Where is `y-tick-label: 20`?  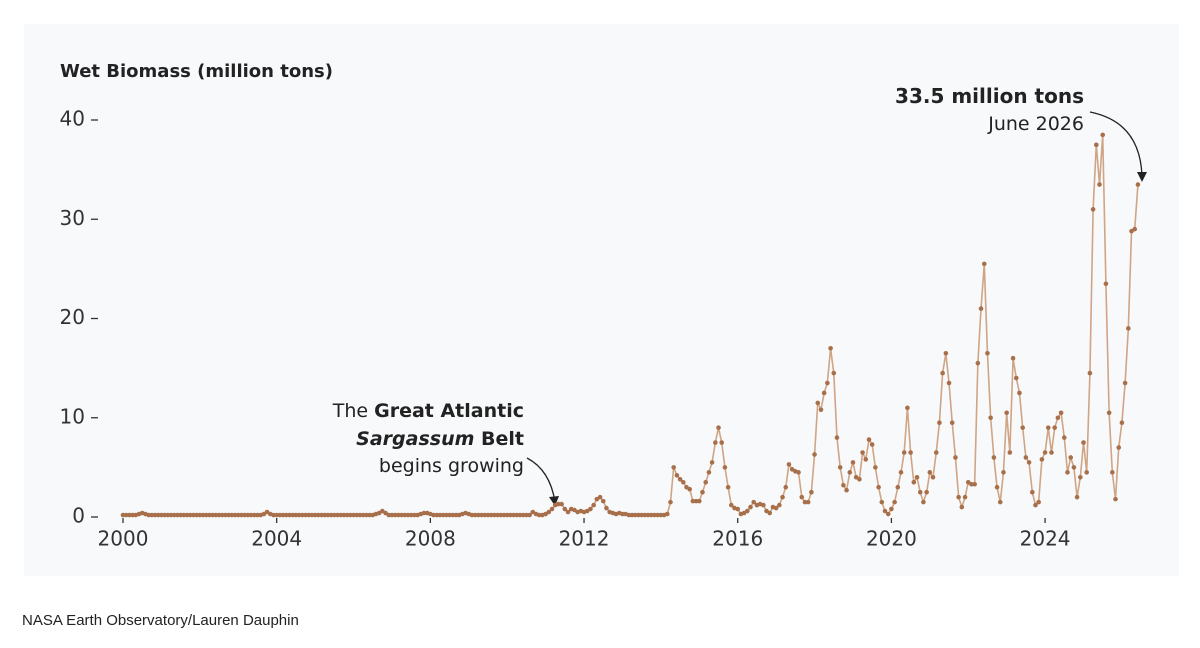
y-tick-label: 20 is located at coordinates (72, 317).